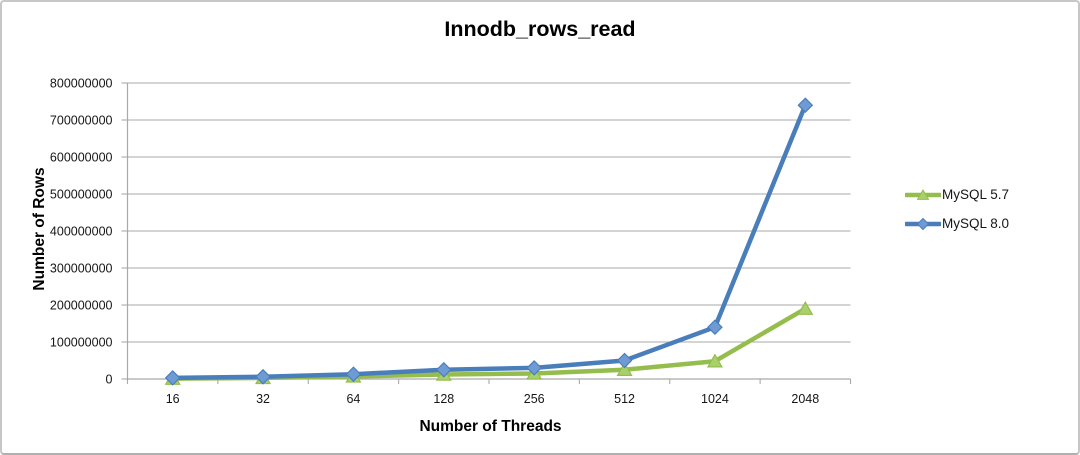 Image resolution: width=1080 pixels, height=455 pixels. What do you see at coordinates (353, 399) in the screenshot?
I see `svg-text: 64` at bounding box center [353, 399].